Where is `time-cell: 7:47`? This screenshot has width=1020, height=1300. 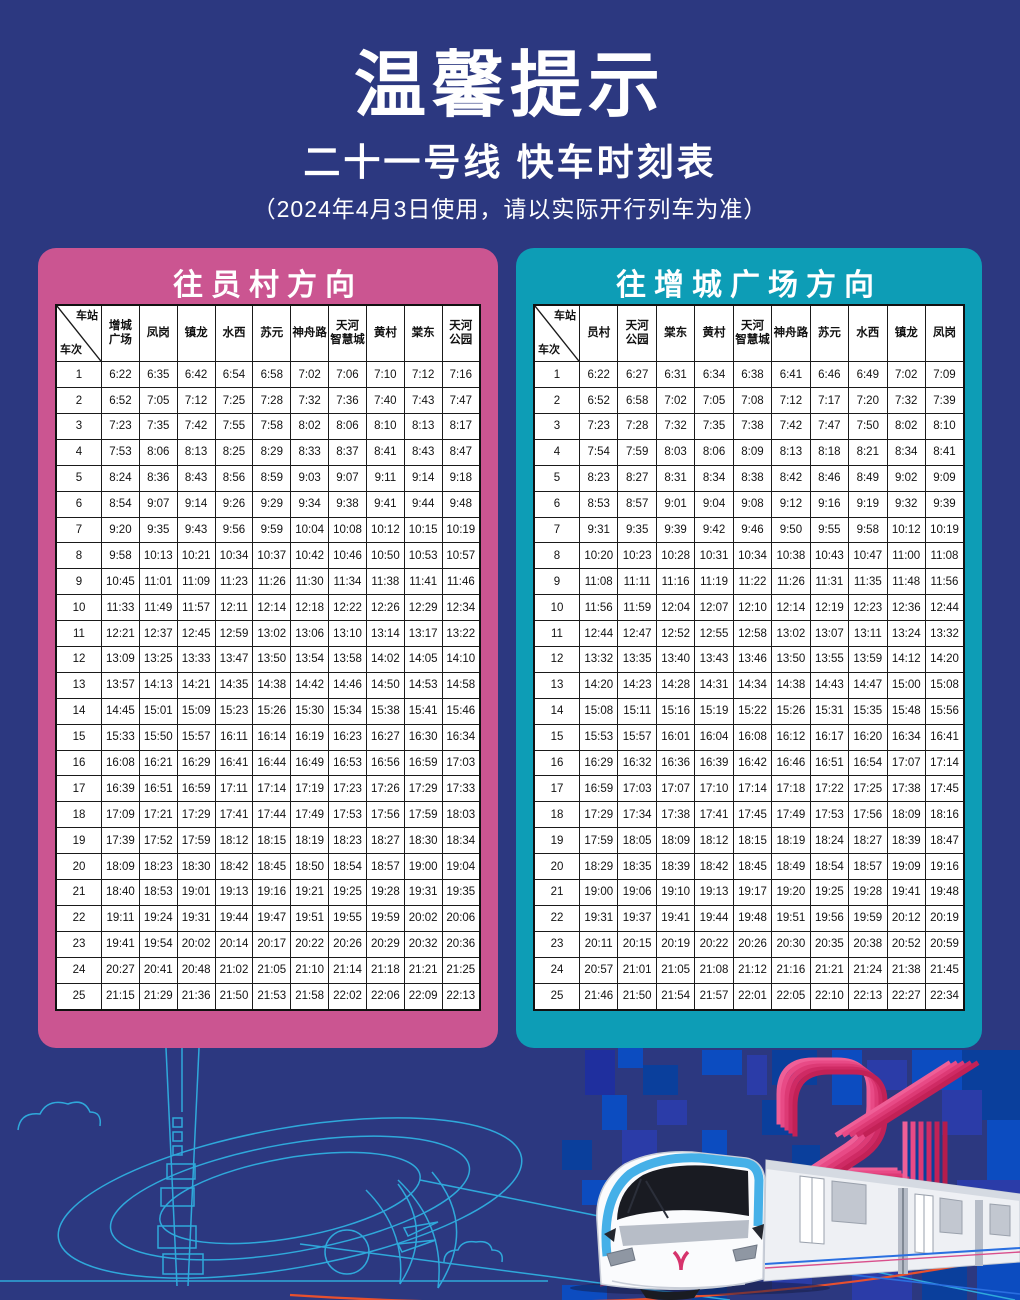 time-cell: 7:47 is located at coordinates (461, 400).